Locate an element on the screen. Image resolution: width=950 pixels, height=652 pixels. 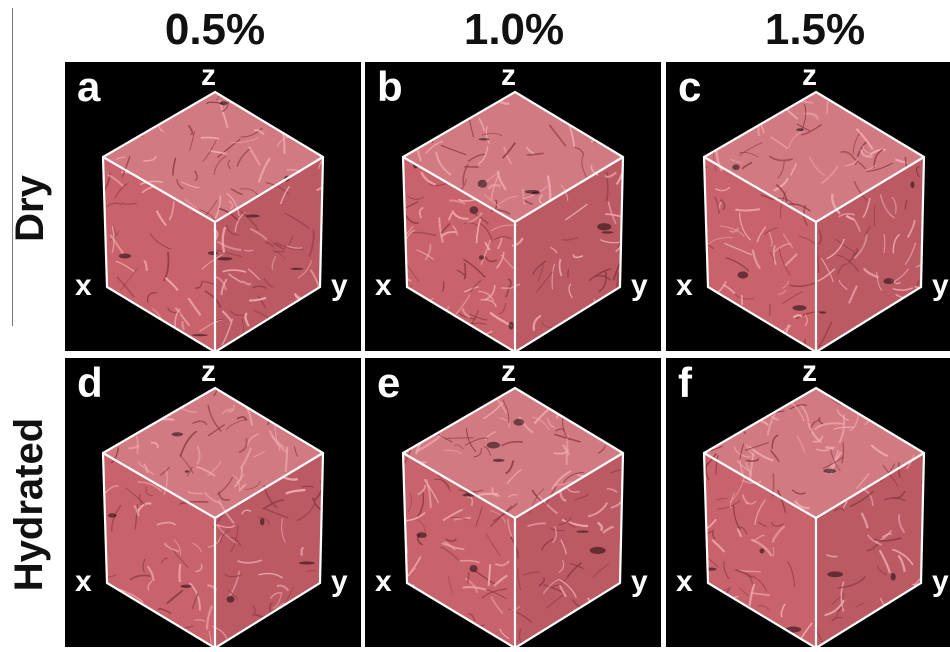
panel-letter: a is located at coordinates (89, 86).